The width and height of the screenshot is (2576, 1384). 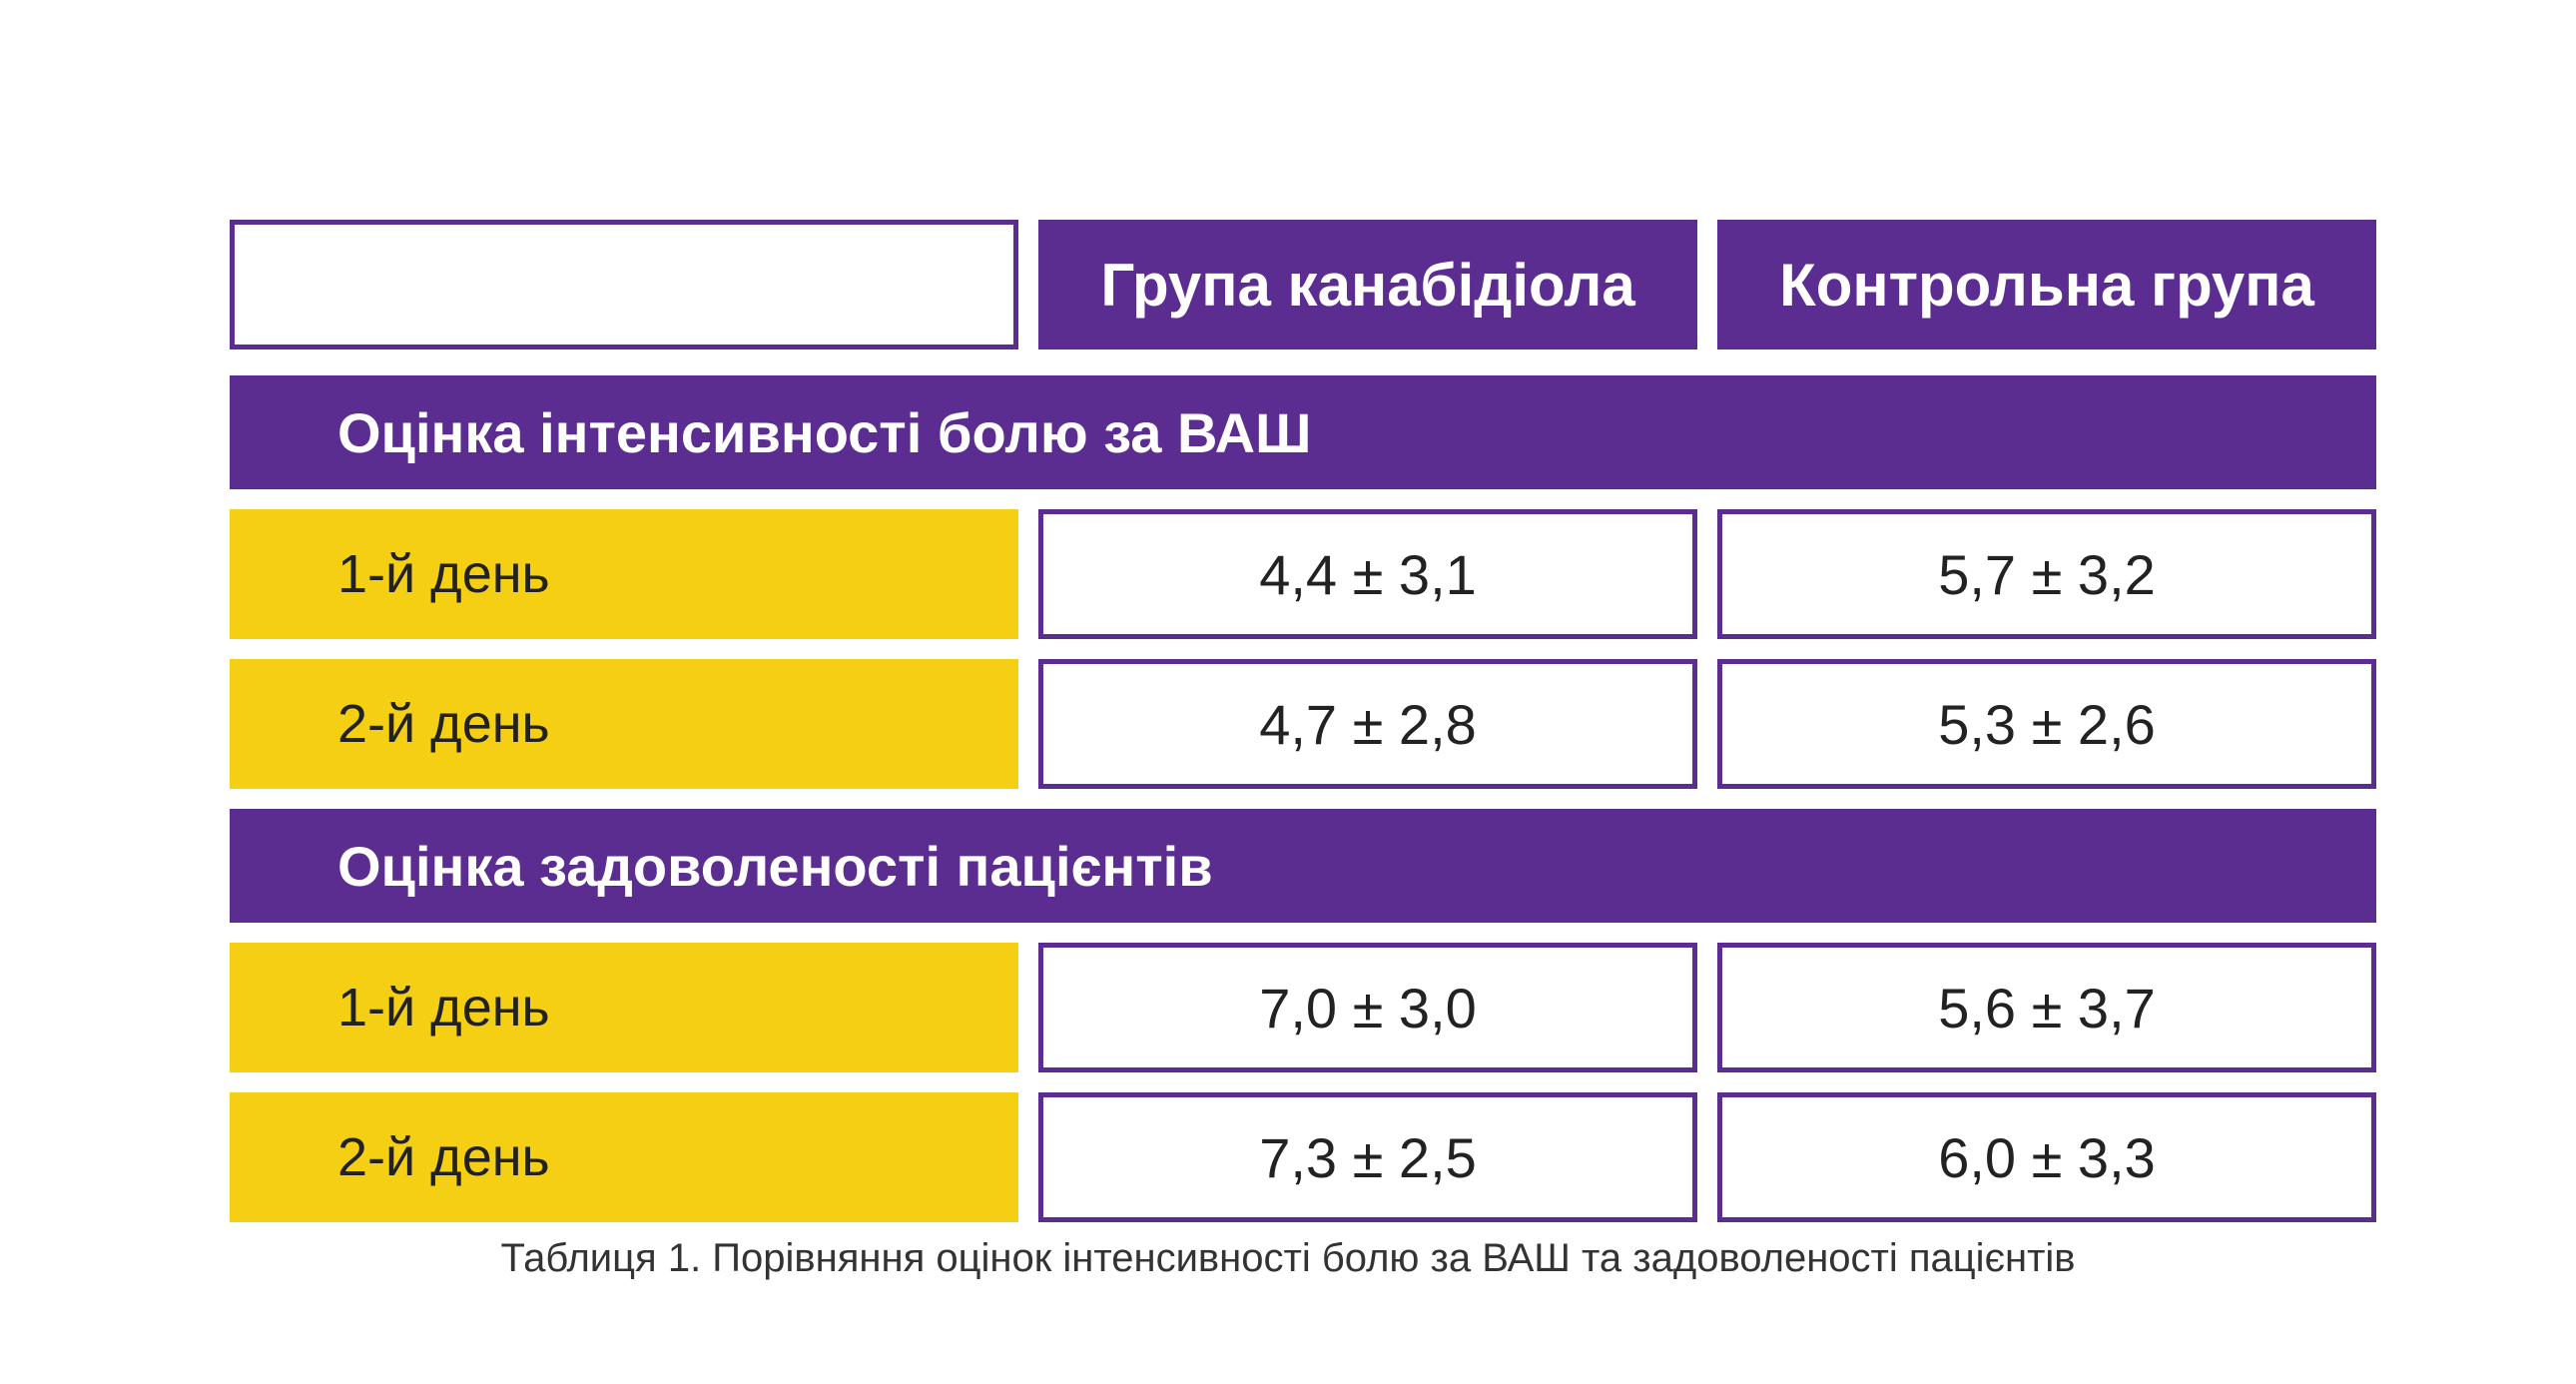 I want to click on section-title-satisfaction: Оцінка задоволеності пацієнтів, so click(x=1303, y=866).